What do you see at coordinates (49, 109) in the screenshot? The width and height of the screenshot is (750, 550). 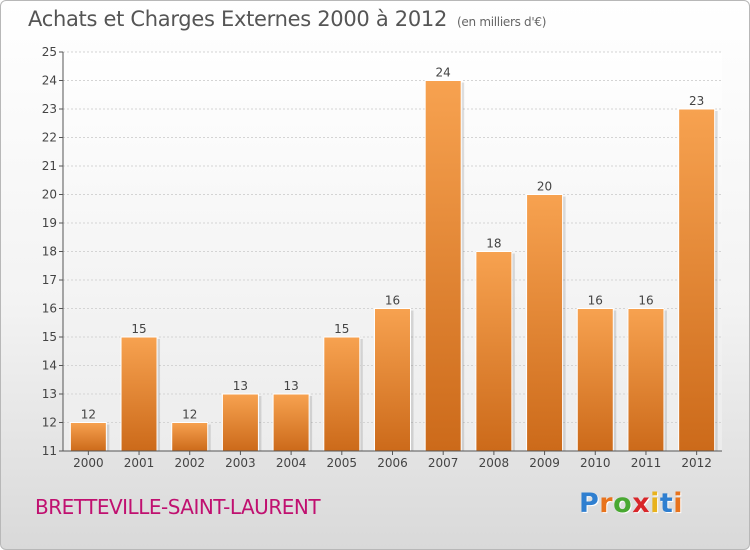 I see `y-tick-label: 23` at bounding box center [49, 109].